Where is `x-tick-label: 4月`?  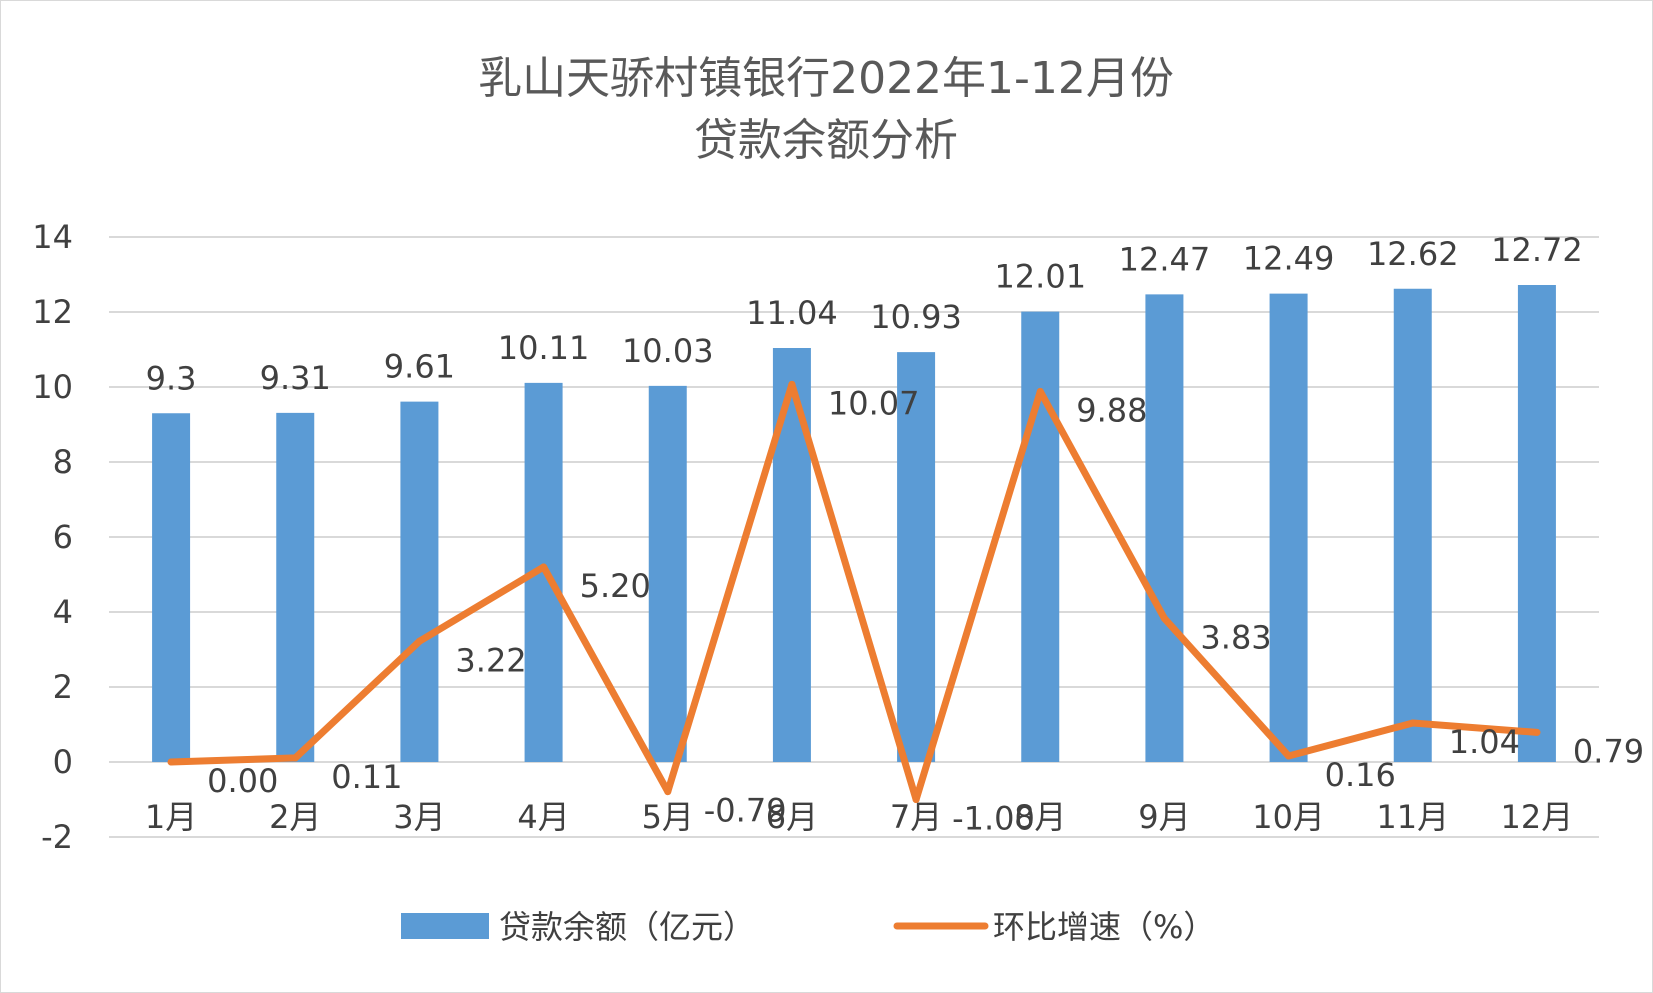
x-tick-label: 4月 is located at coordinates (543, 817).